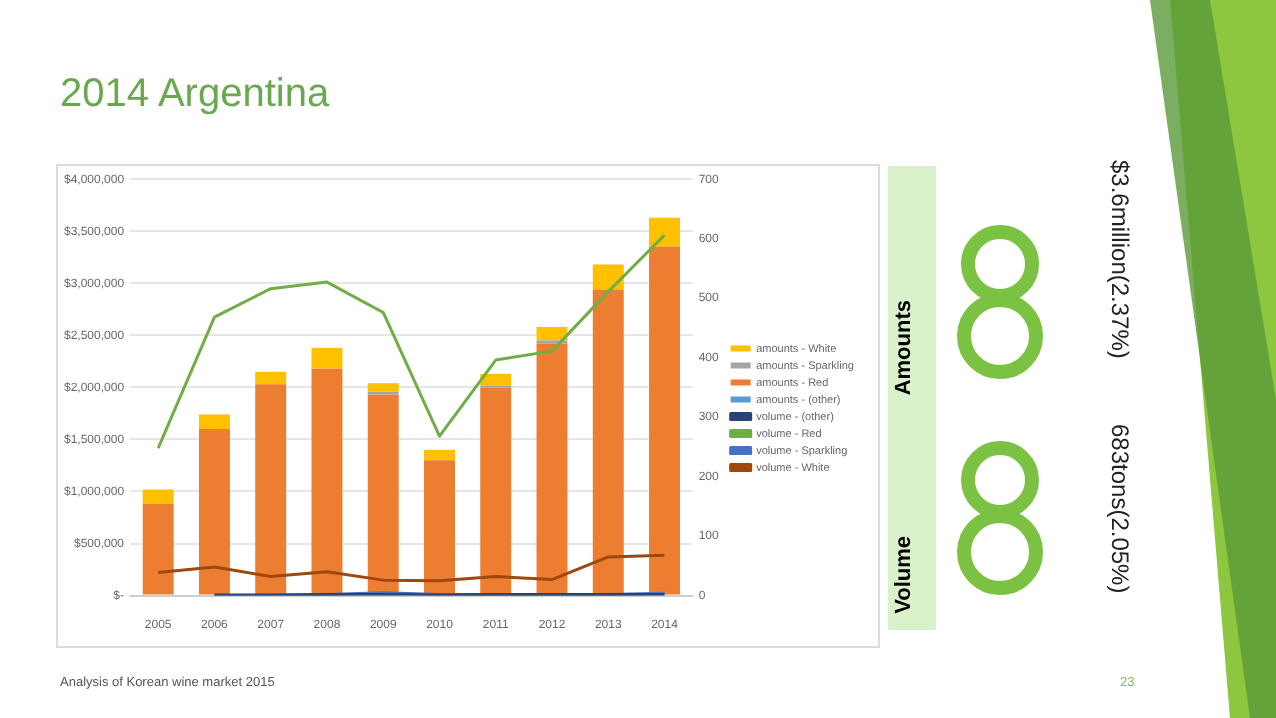 This screenshot has height=718, width=1276. What do you see at coordinates (195, 95) in the screenshot?
I see `chart-title: 2014 Argentina` at bounding box center [195, 95].